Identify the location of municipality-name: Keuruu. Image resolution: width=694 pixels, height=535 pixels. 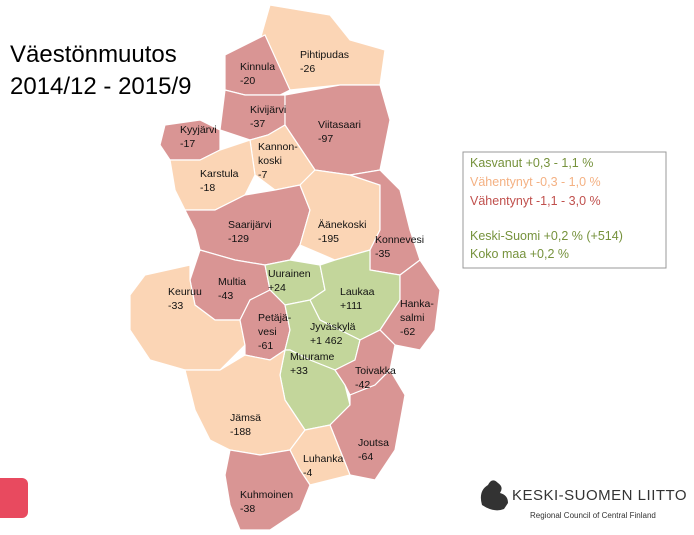
(185, 292).